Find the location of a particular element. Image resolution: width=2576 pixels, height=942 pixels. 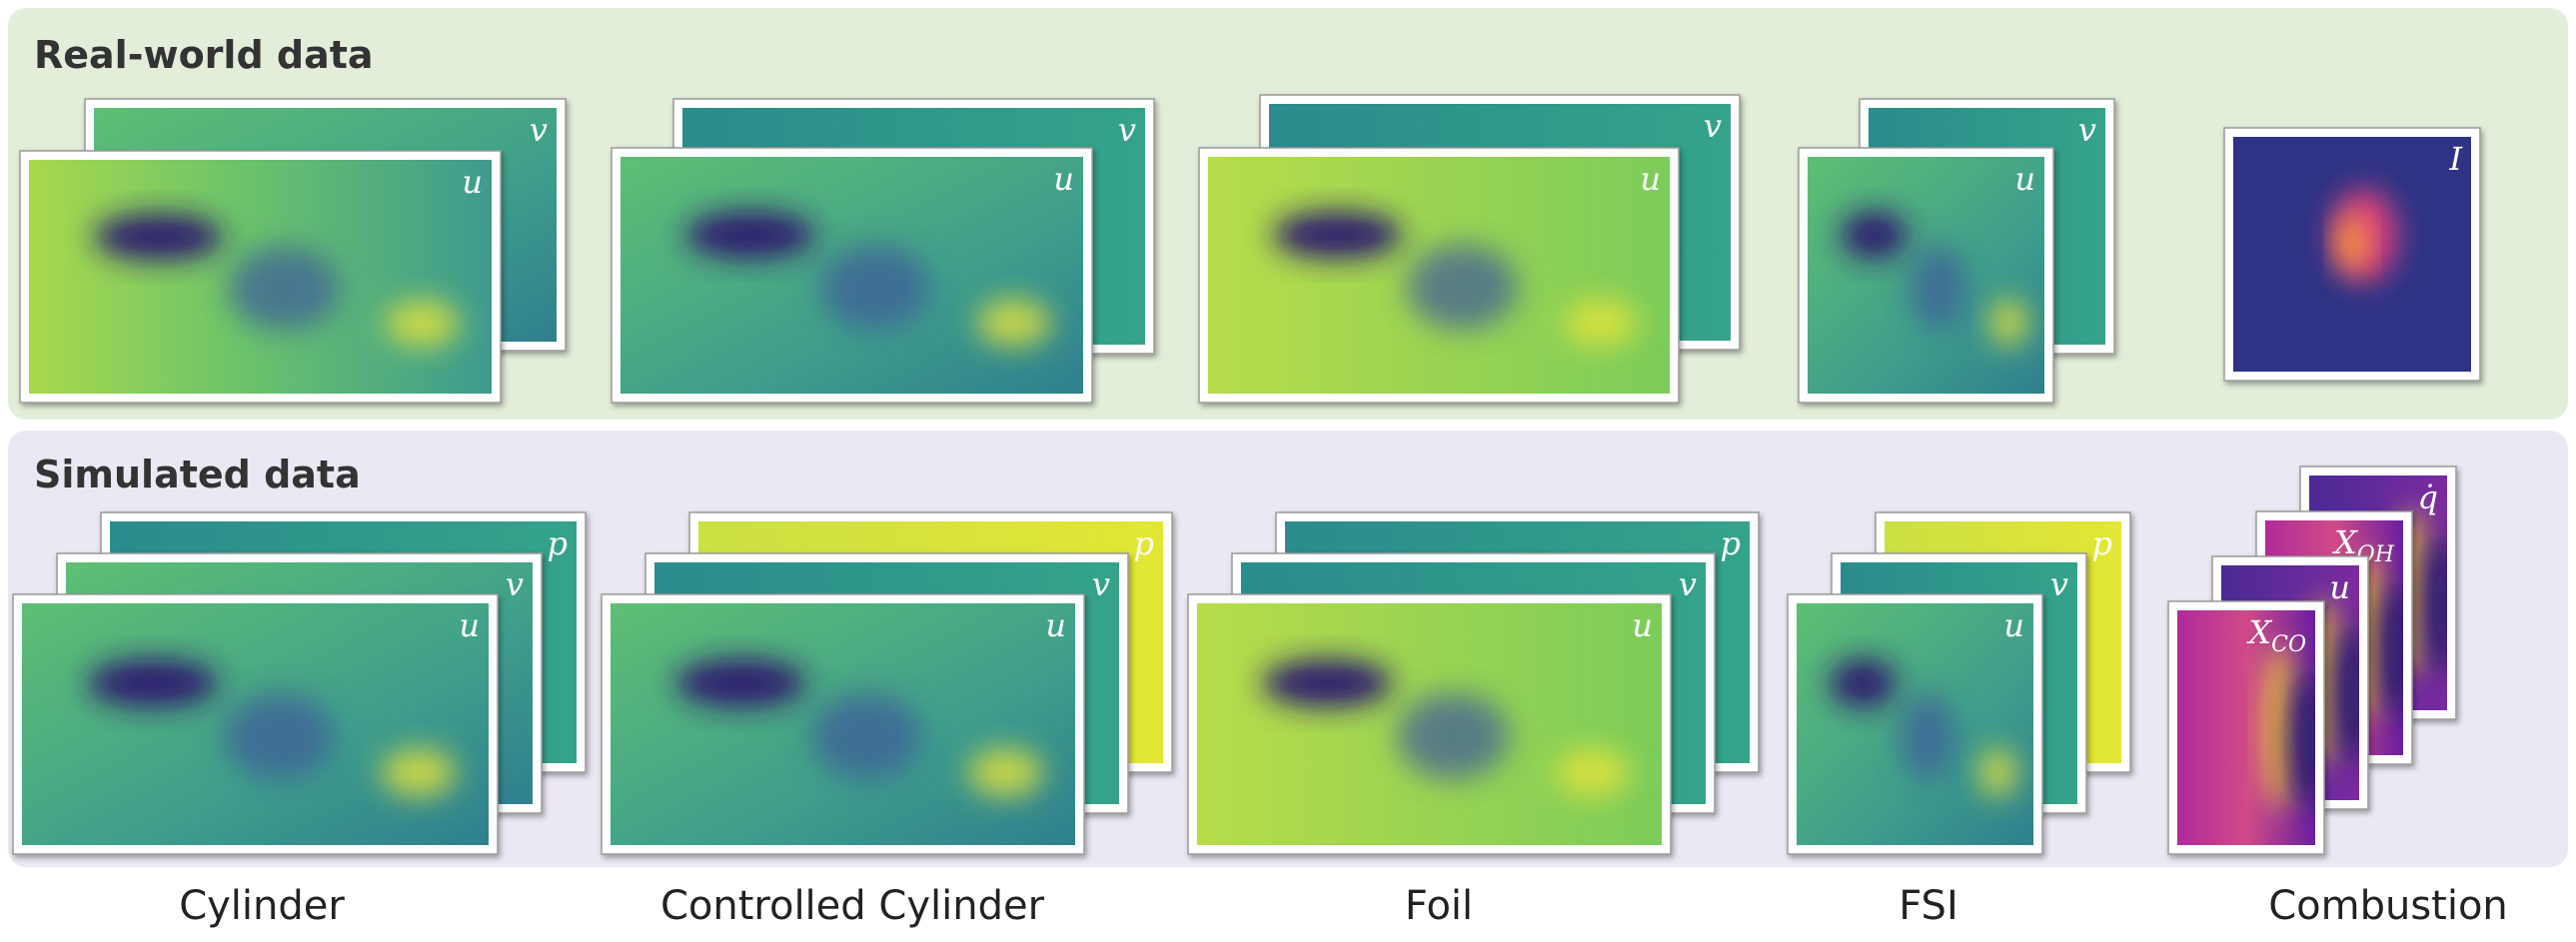

field-label: XCO is located at coordinates (2275, 635).